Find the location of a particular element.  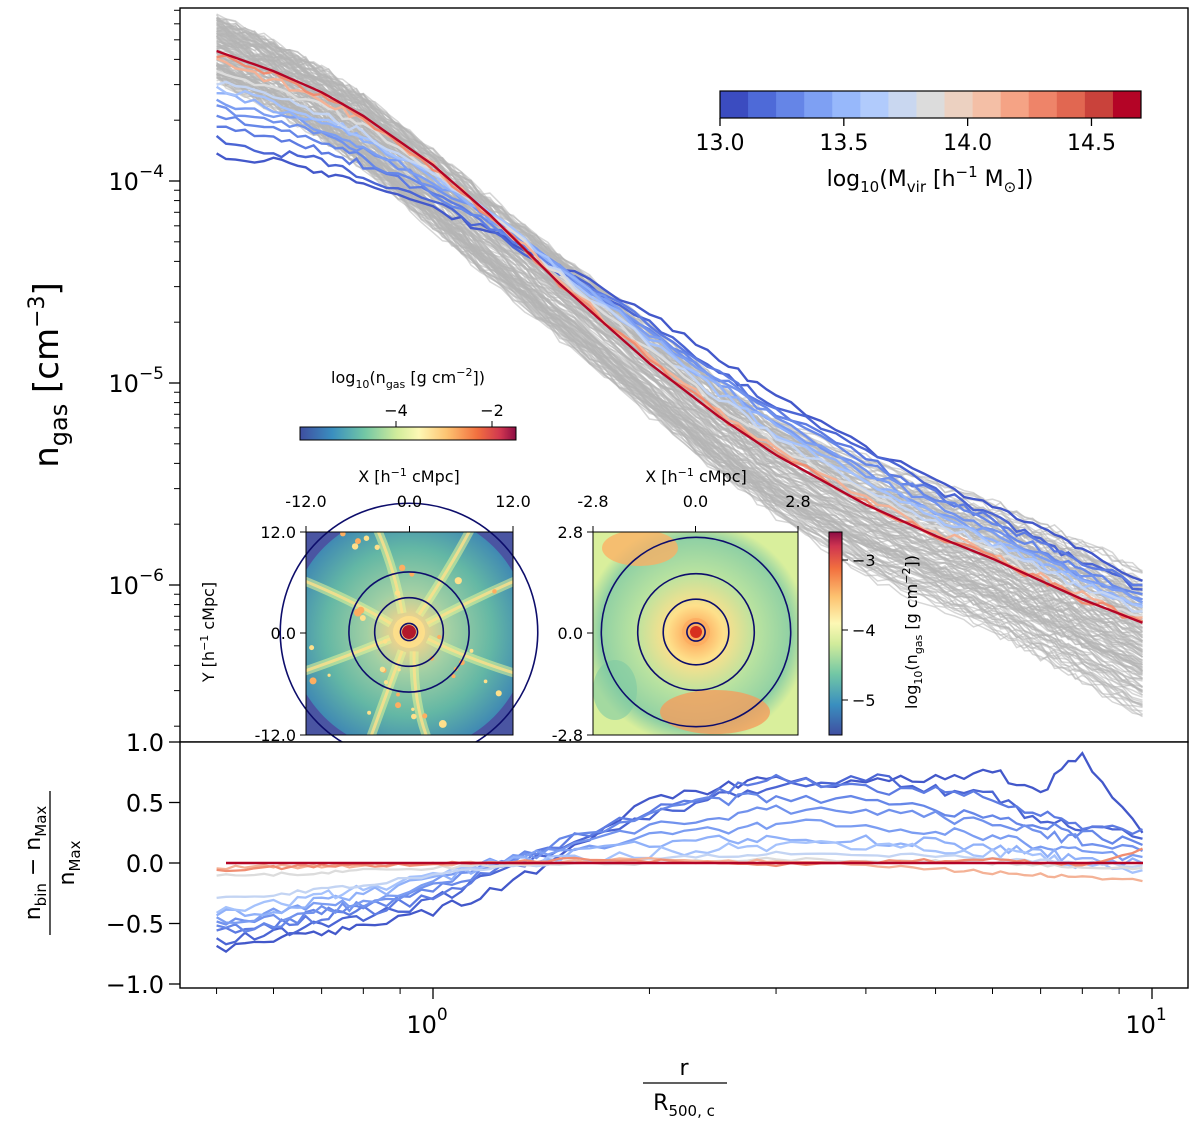

top-y-ticks: 10−4 10−5 10−6 is located at coordinates (144, 368).